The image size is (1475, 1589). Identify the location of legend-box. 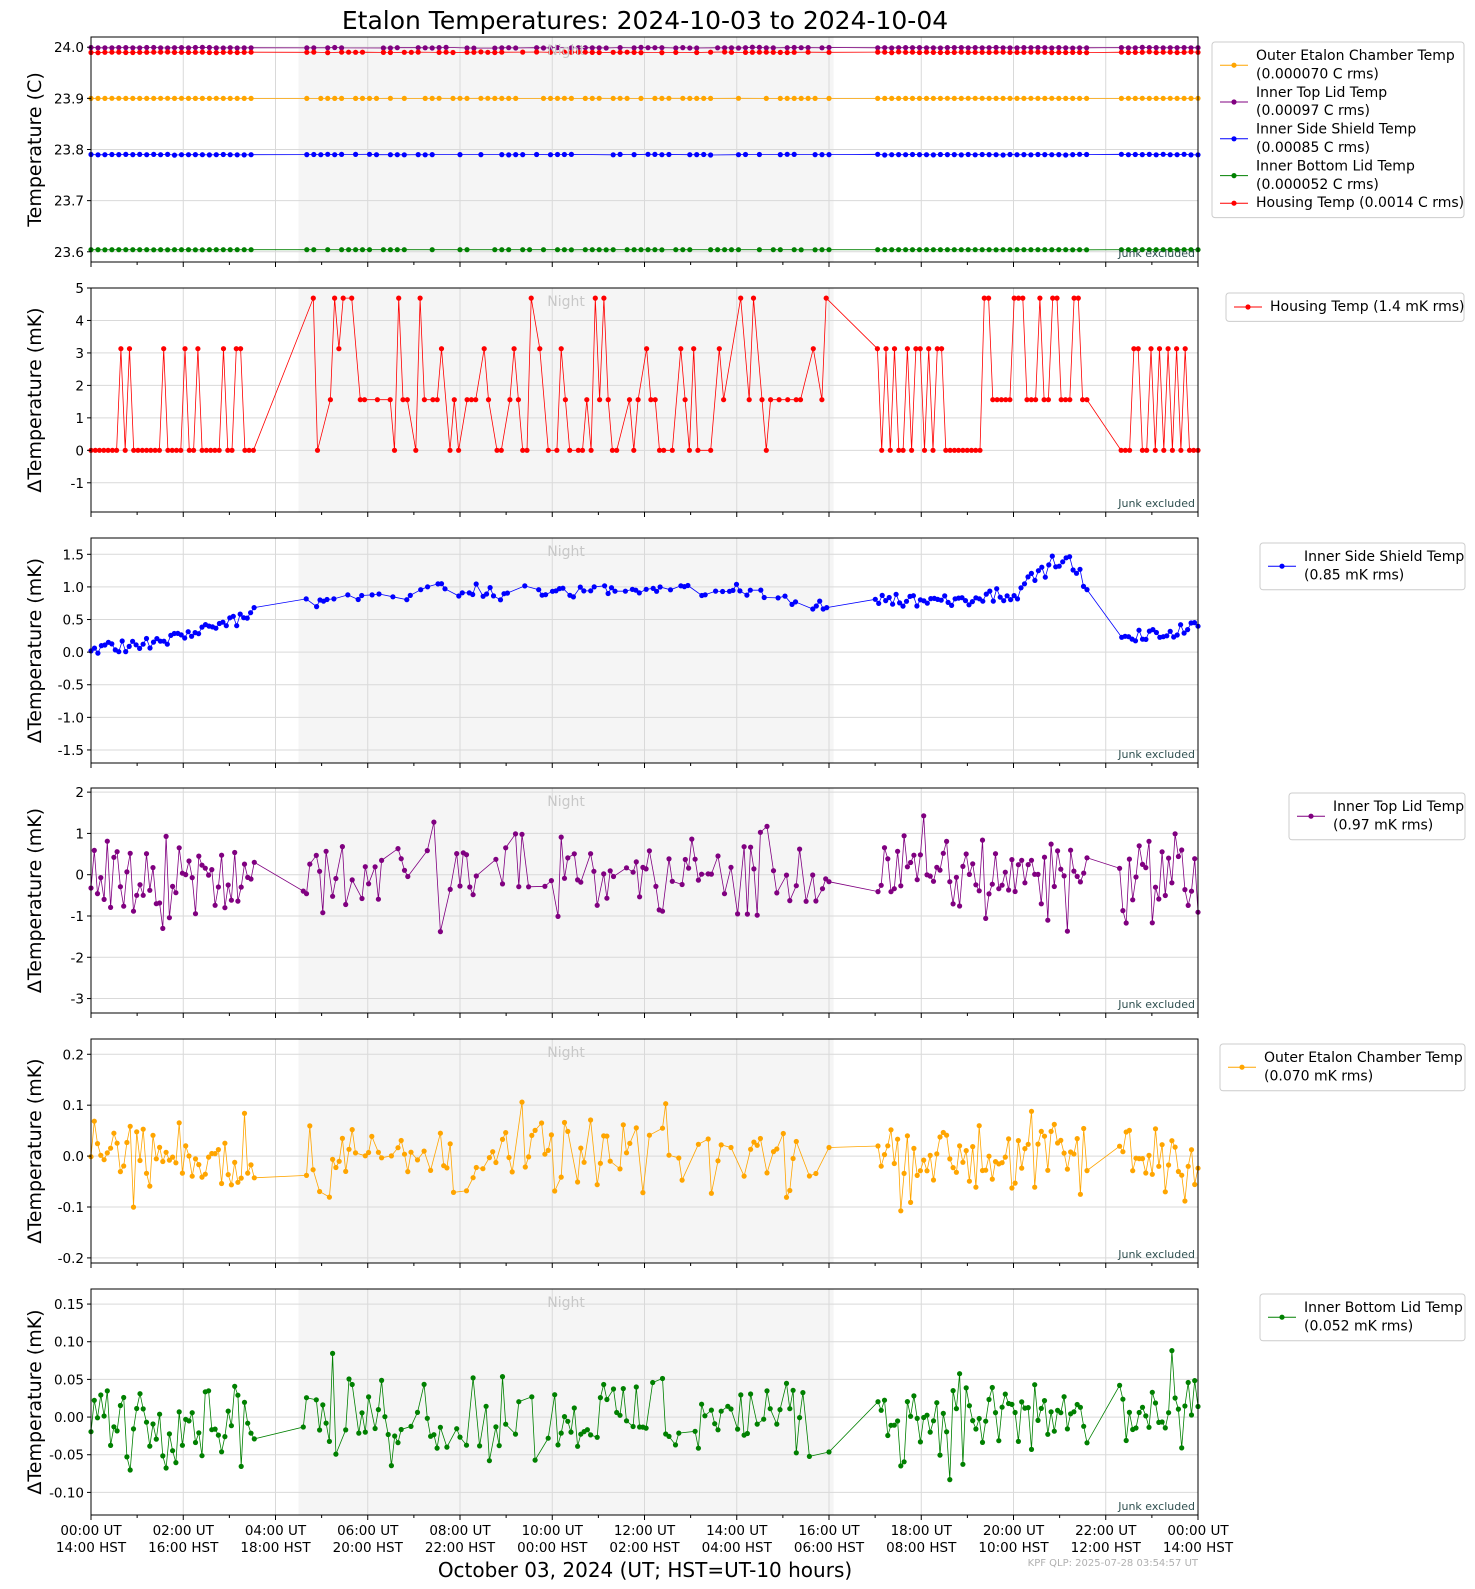
(1345, 307).